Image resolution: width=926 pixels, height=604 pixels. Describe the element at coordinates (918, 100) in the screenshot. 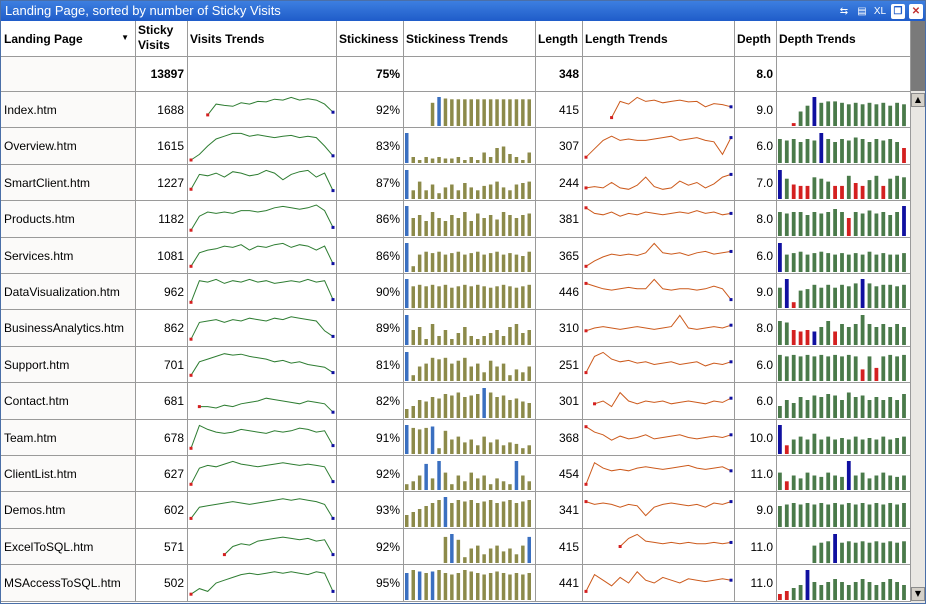

I see `scroll-up-button: ▲` at that location.